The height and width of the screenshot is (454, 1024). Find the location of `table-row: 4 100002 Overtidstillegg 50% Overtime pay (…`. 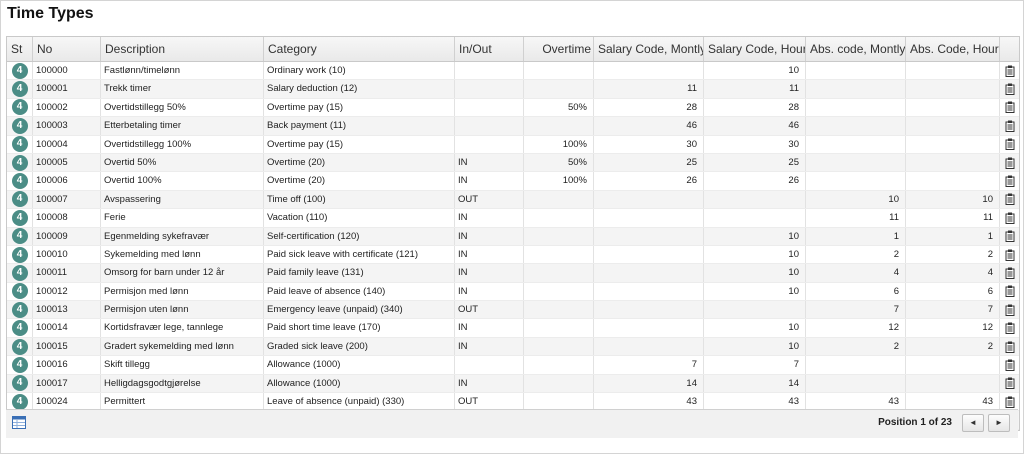

table-row: 4 100002 Overtidstillegg 50% Overtime pay (… is located at coordinates (513, 108).